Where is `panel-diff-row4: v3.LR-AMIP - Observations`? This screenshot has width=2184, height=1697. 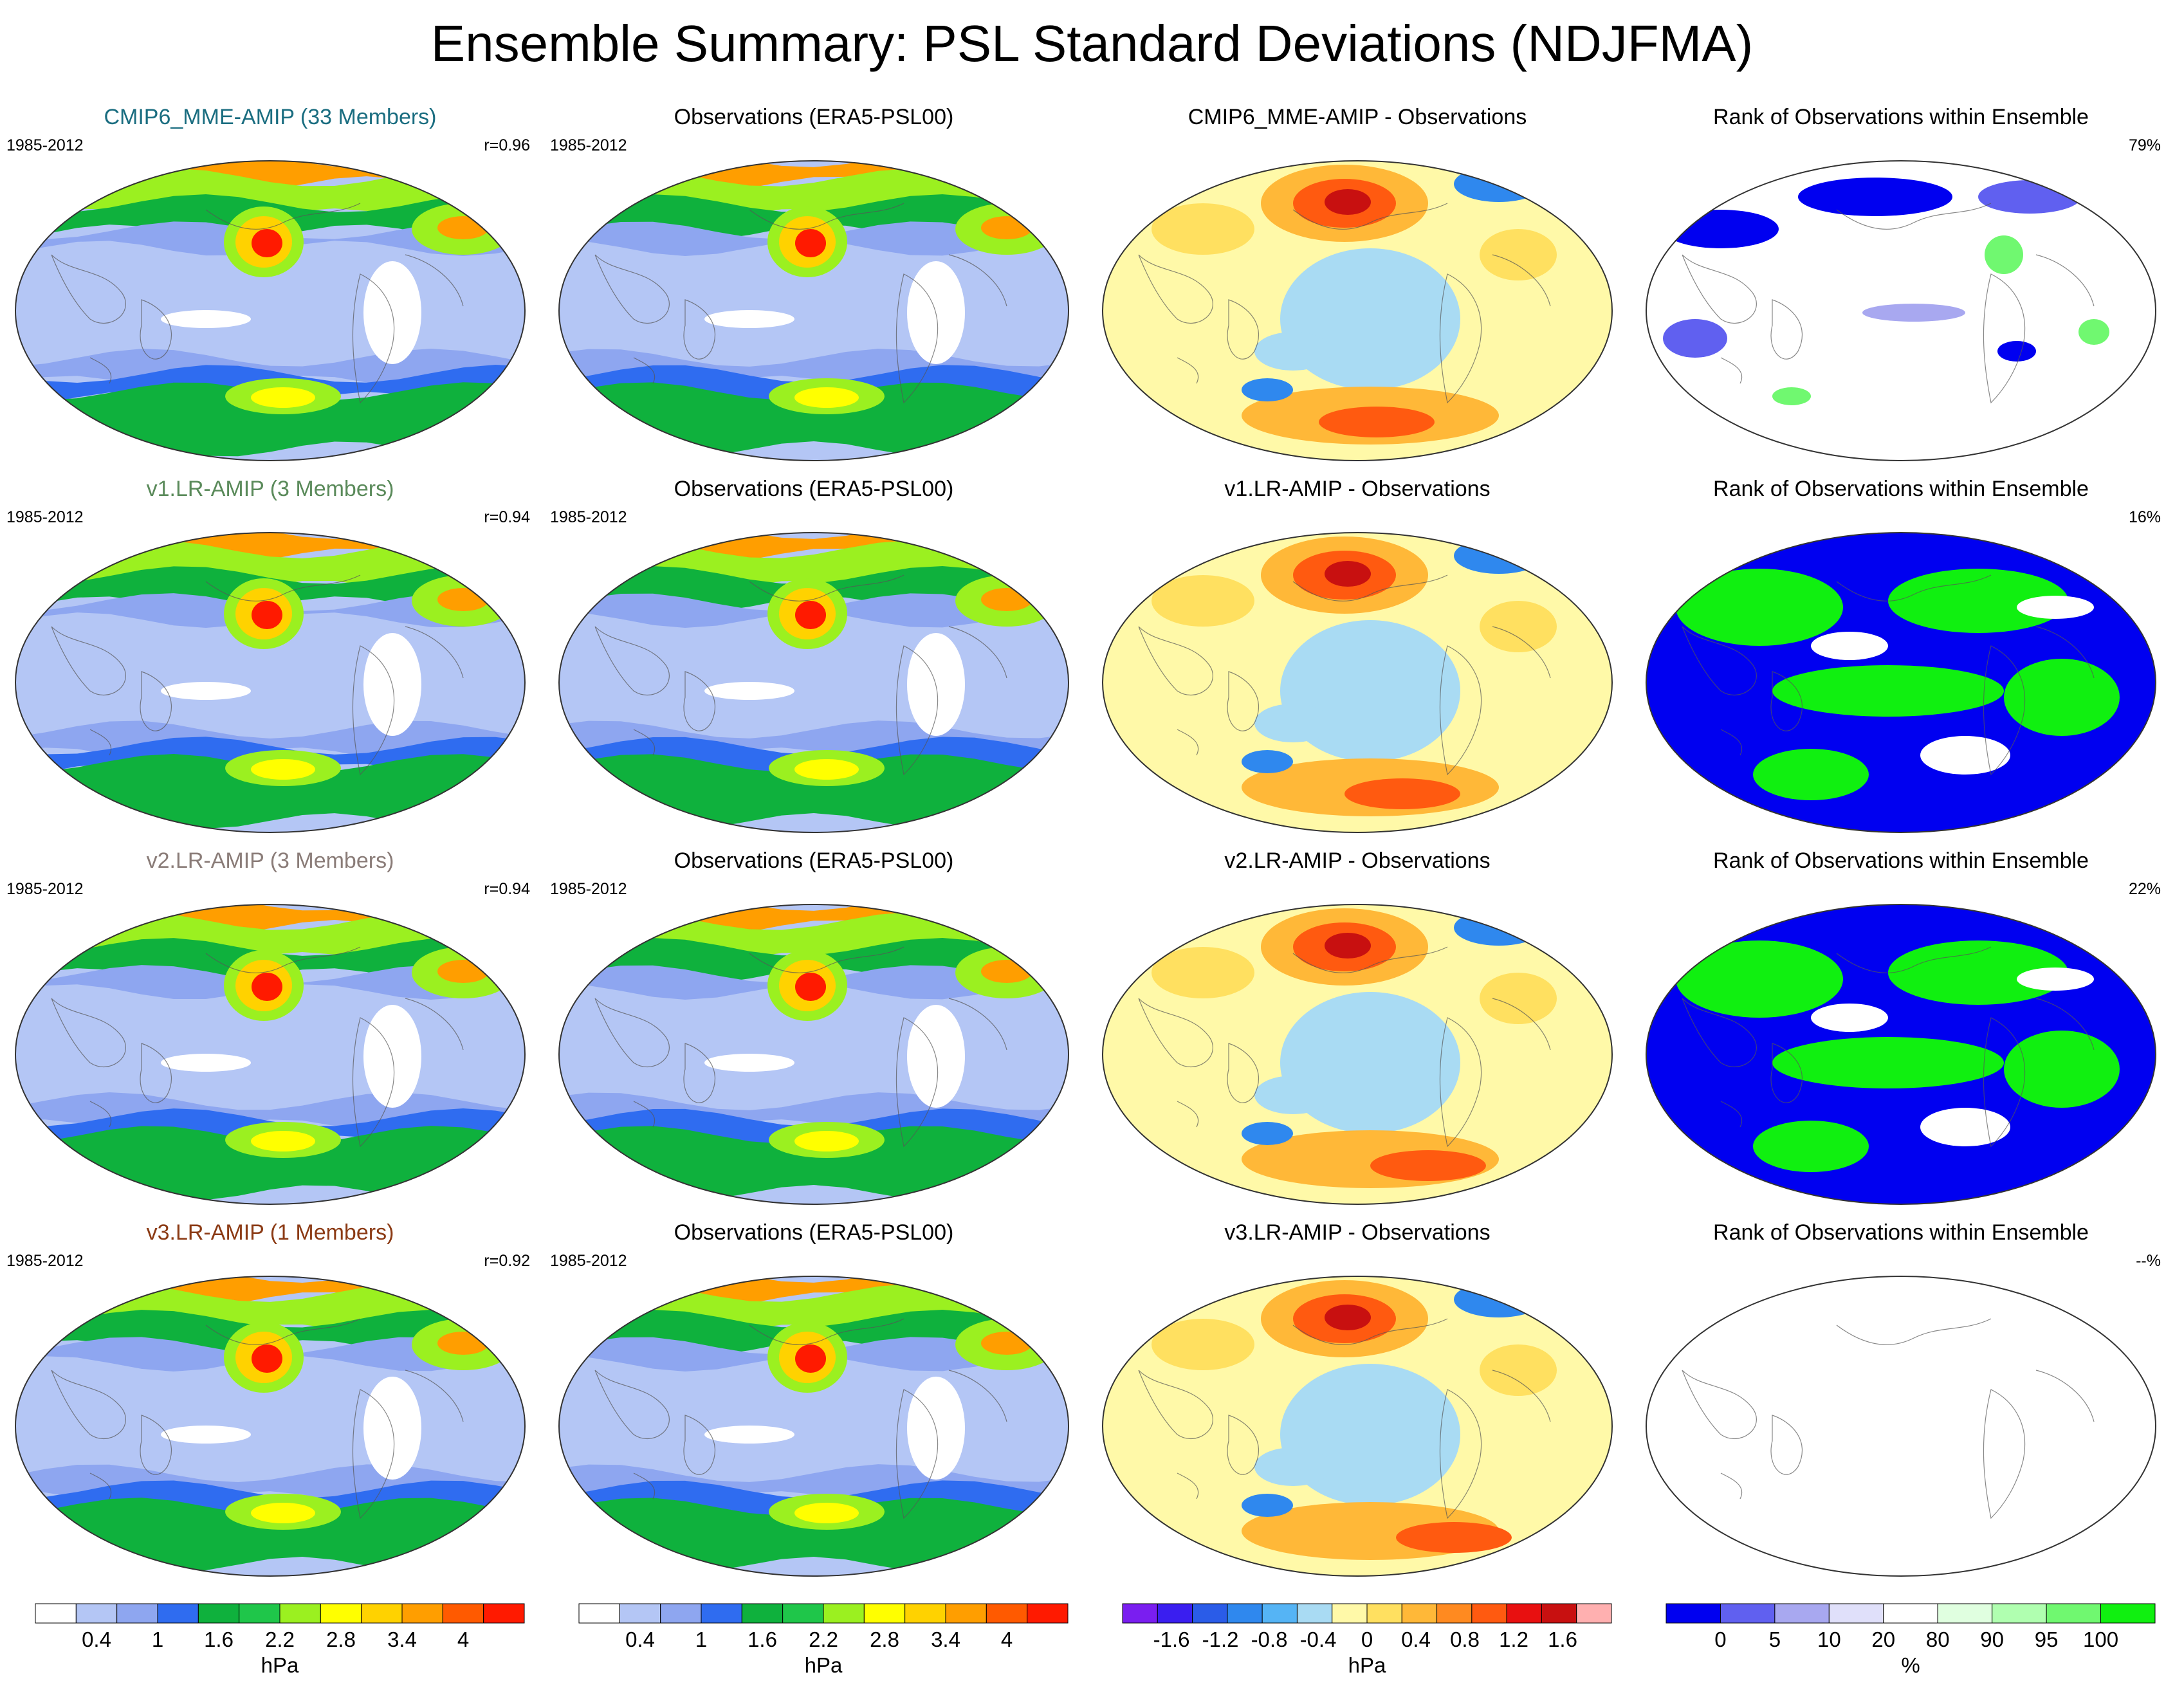 panel-diff-row4: v3.LR-AMIP - Observations is located at coordinates (1358, 1398).